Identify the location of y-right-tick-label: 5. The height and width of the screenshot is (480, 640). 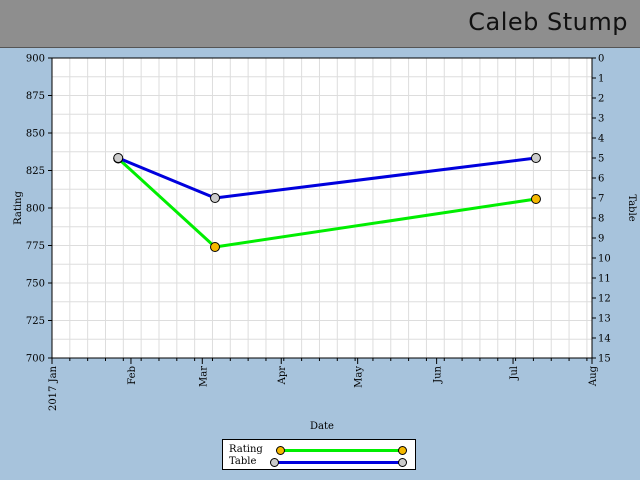
(601, 159).